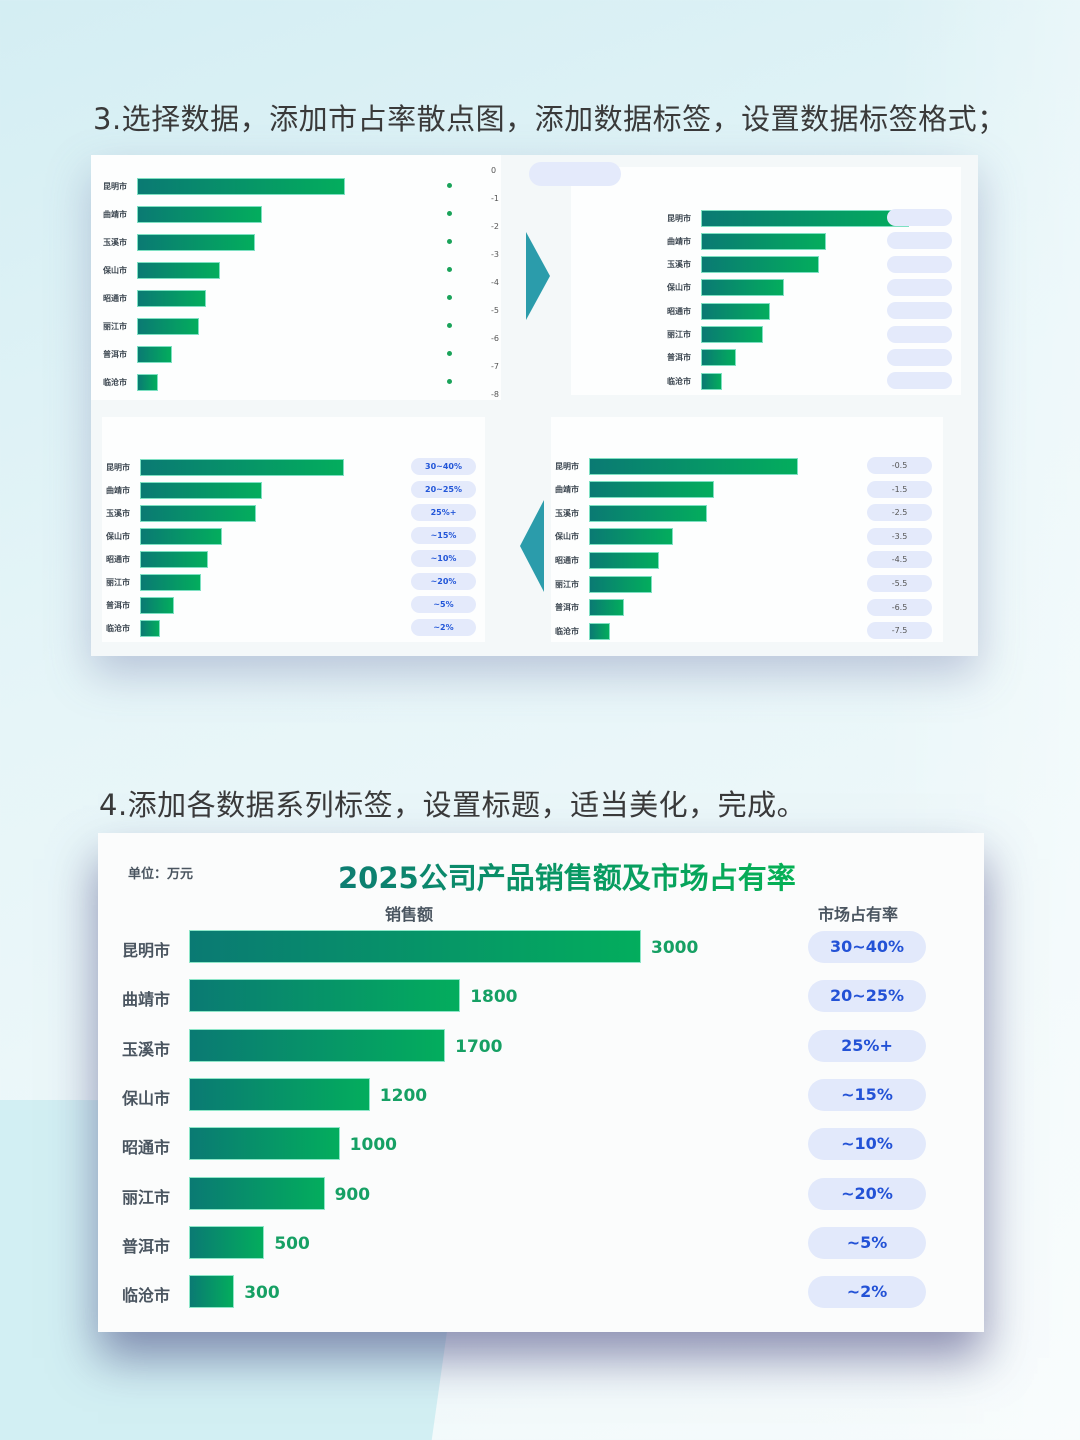 This screenshot has height=1440, width=1080. Describe the element at coordinates (575, 174) in the screenshot. I see `ghost-pill-shape` at that location.